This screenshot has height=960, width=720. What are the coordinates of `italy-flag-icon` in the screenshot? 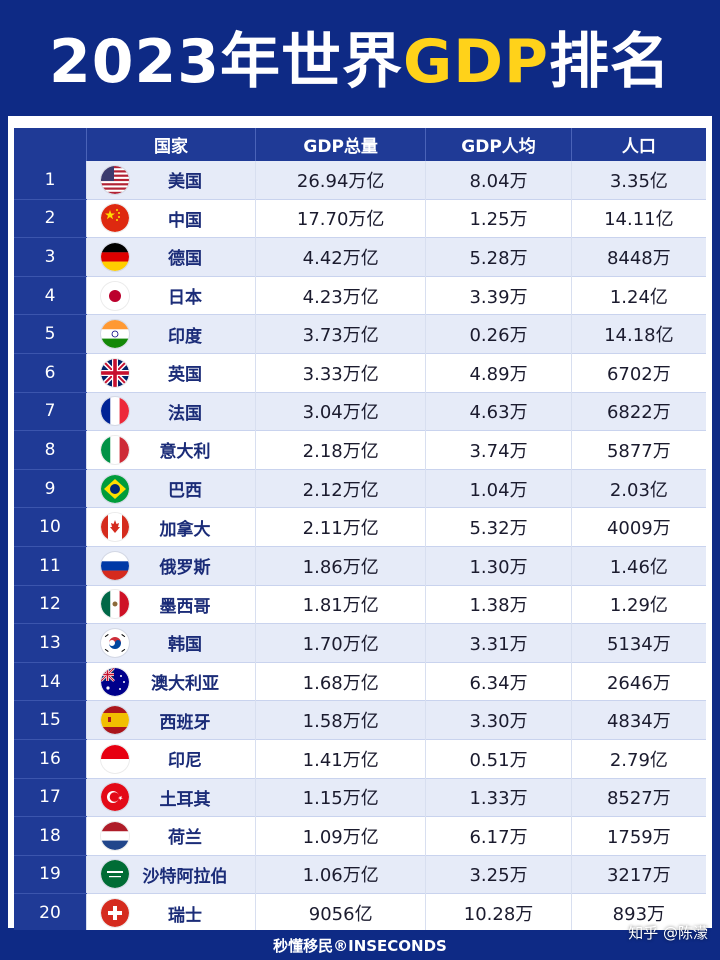 It's located at (108, 449).